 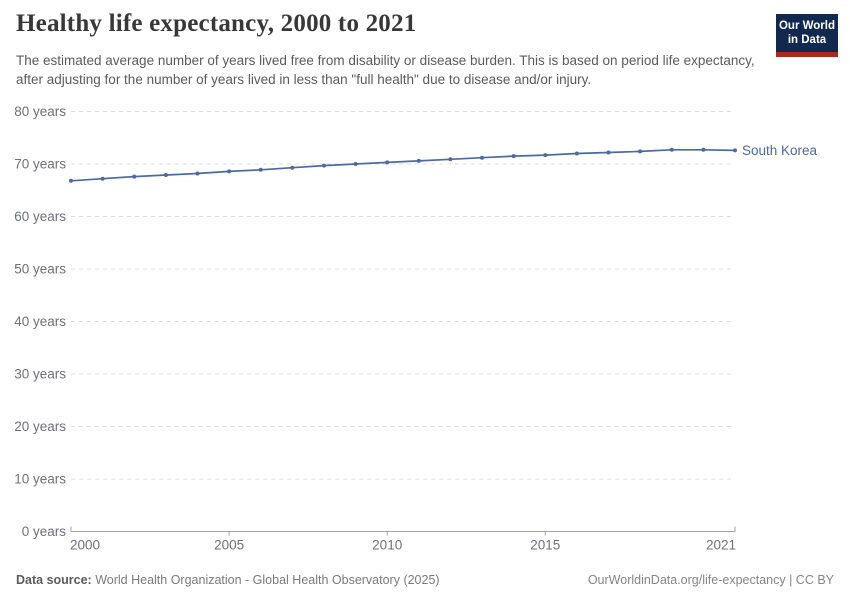 I want to click on y-tick-label: 80 years, so click(x=40, y=111).